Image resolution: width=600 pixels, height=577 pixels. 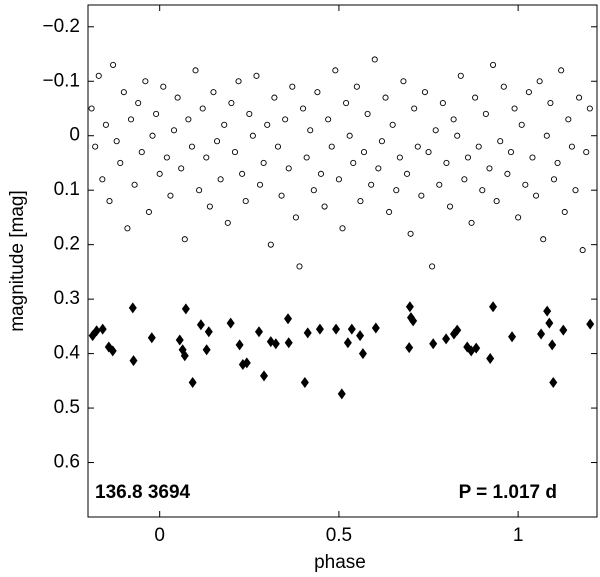 I want to click on y-tick-label: −0.2, so click(x=61, y=26).